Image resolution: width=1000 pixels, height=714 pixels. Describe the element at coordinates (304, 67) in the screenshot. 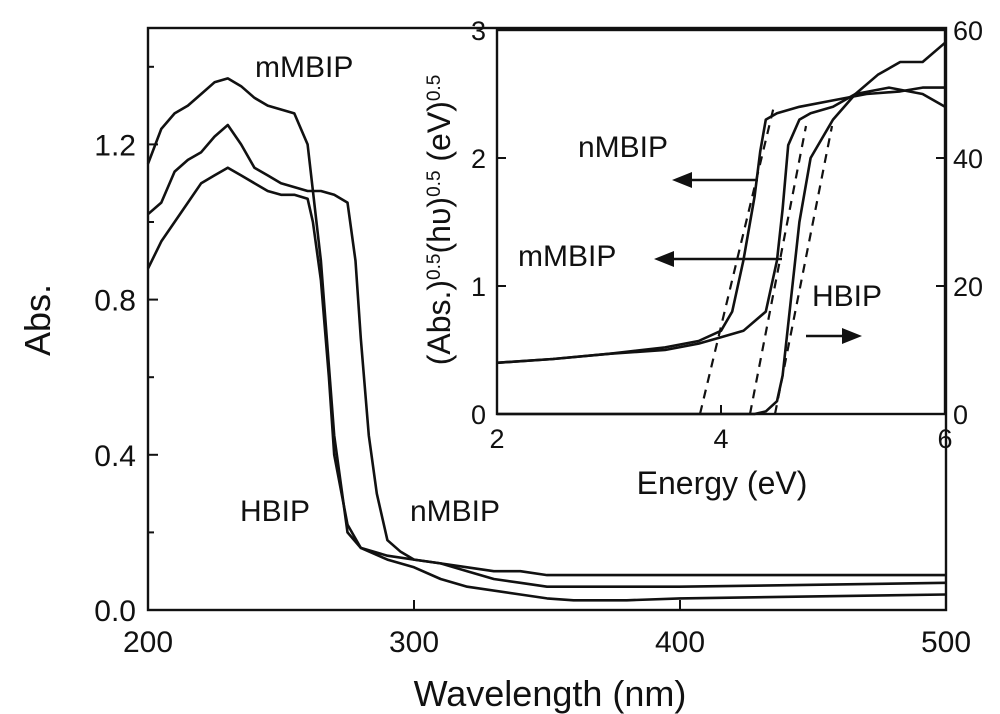

I see `main-label-mmbip: mMBIP` at that location.